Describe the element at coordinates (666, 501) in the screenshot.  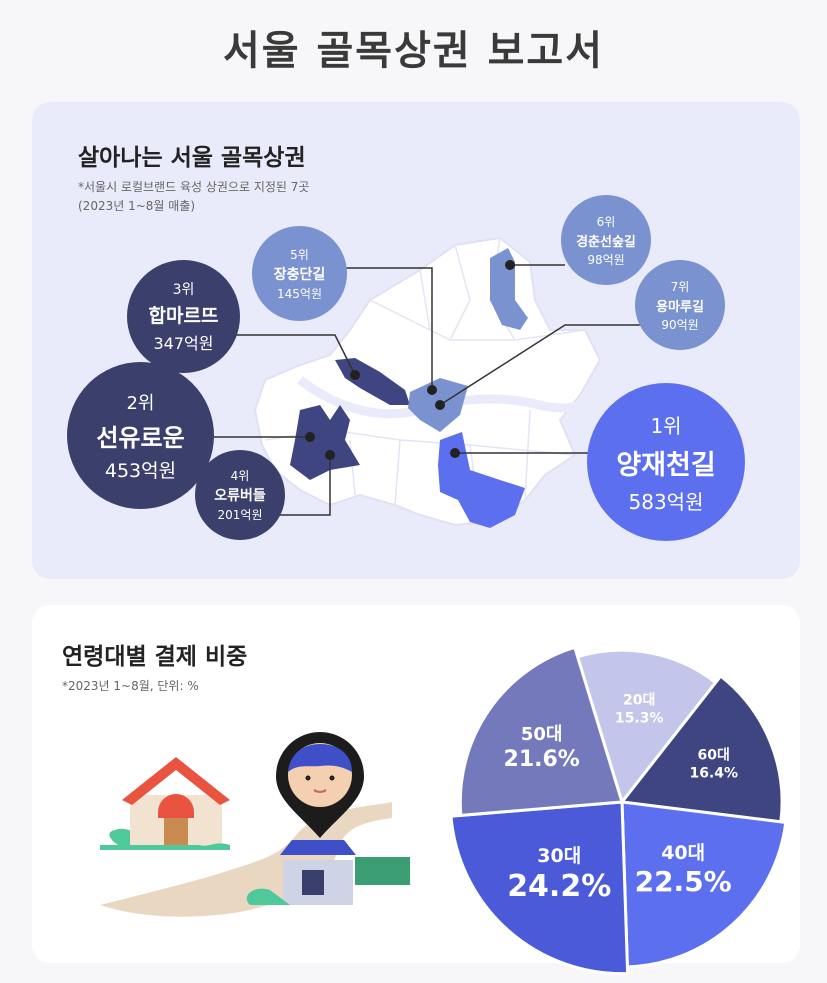
I see `rank-1-sales: 583억원` at that location.